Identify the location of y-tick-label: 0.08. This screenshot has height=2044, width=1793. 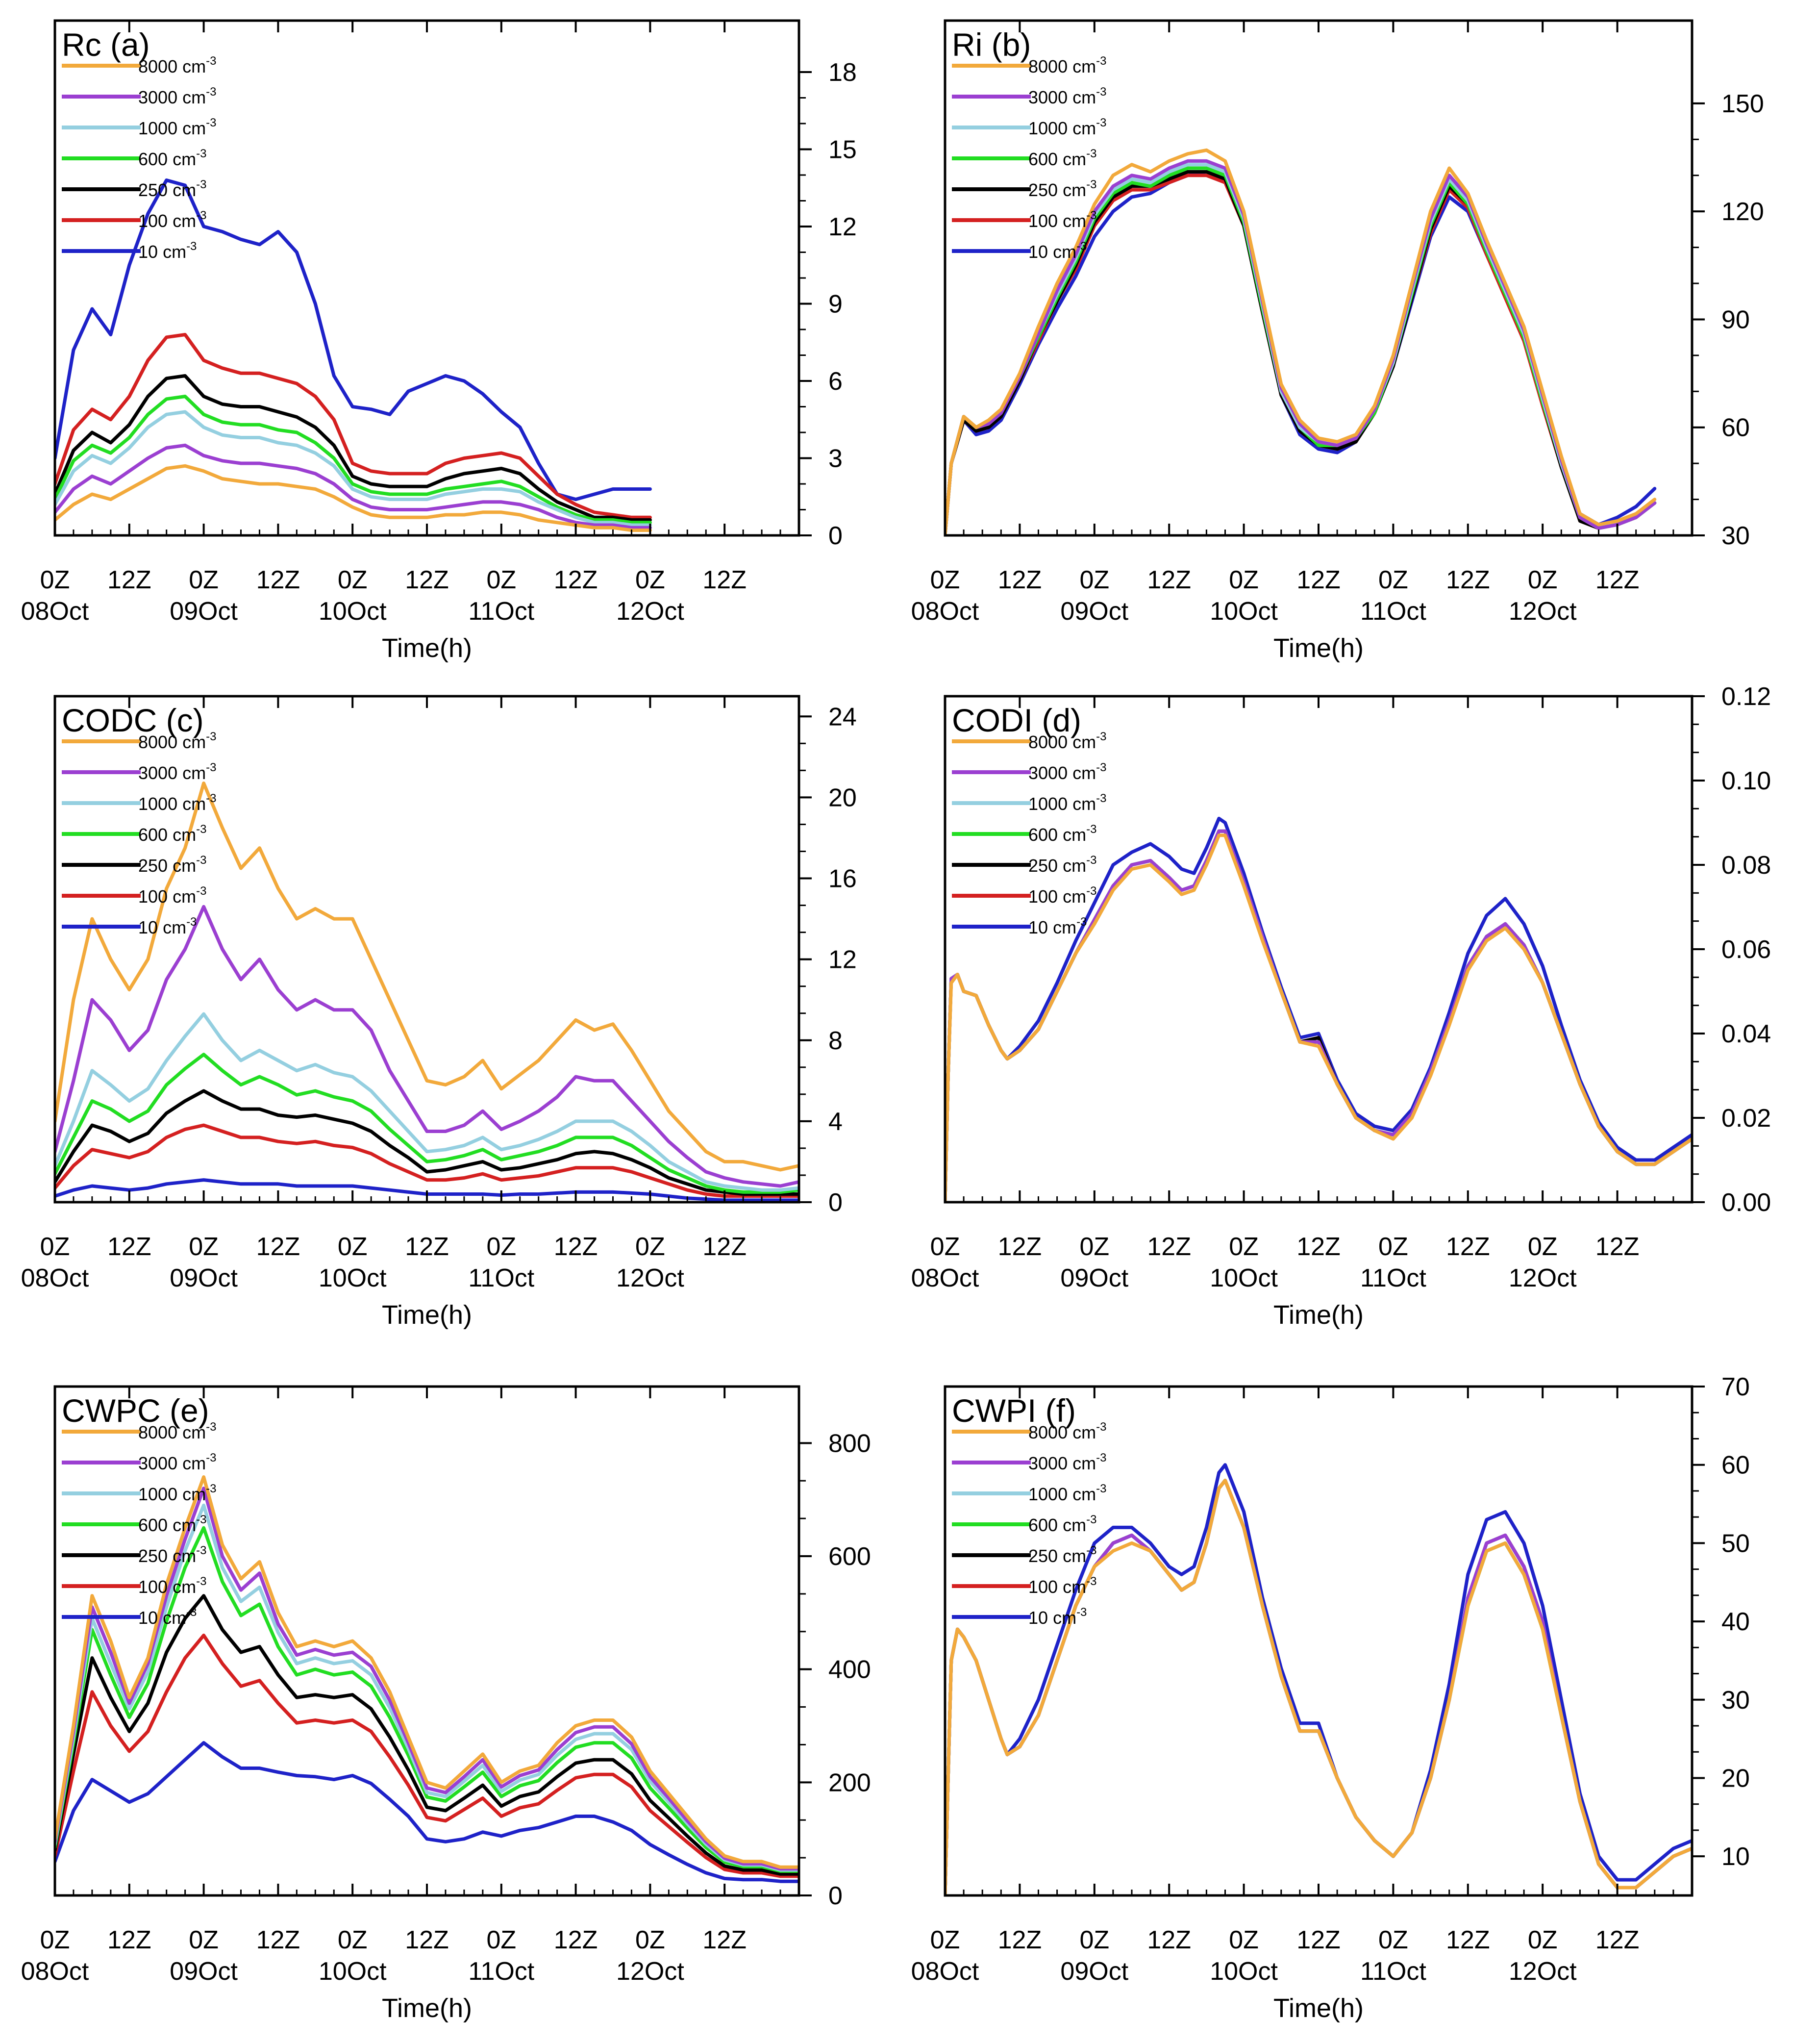
(1746, 866).